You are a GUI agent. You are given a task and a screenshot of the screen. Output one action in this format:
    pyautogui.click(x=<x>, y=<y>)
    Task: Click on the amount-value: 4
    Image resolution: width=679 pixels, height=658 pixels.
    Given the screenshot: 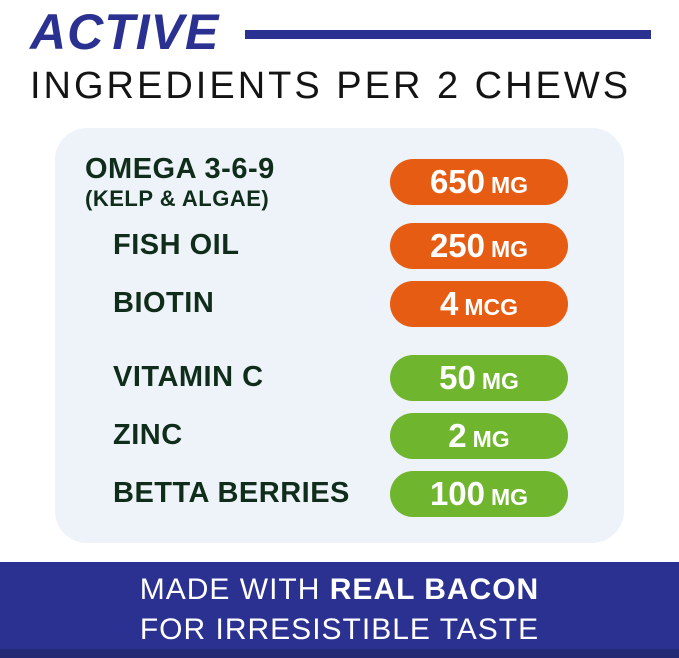 What is the action you would take?
    pyautogui.click(x=449, y=303)
    